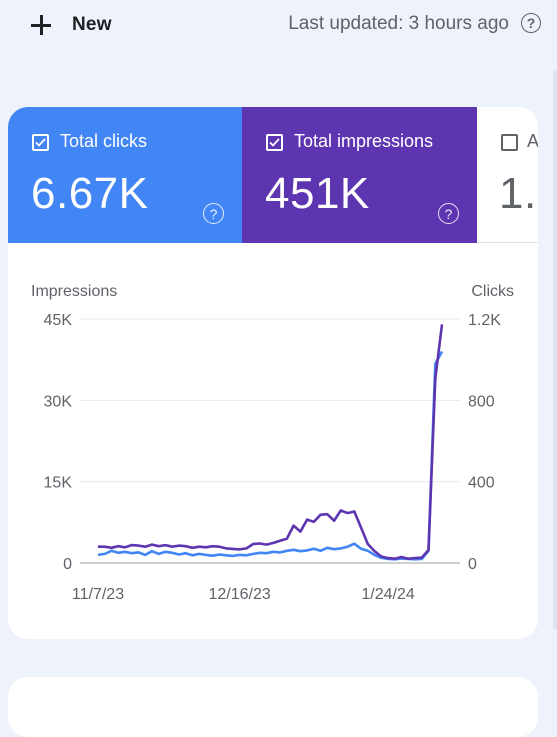 The image size is (557, 737). Describe the element at coordinates (555, 350) in the screenshot. I see `scrollbar` at that location.